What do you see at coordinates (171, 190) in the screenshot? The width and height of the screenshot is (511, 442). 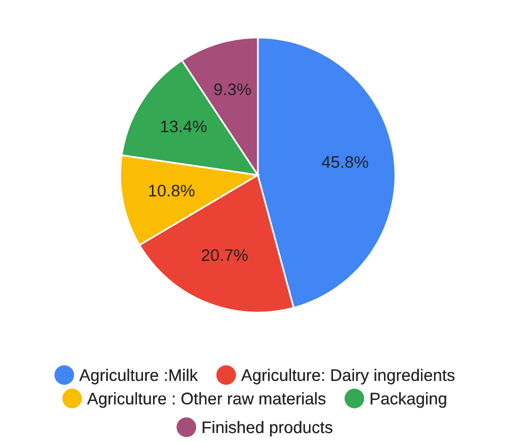 I see `data-label: 10.8%` at bounding box center [171, 190].